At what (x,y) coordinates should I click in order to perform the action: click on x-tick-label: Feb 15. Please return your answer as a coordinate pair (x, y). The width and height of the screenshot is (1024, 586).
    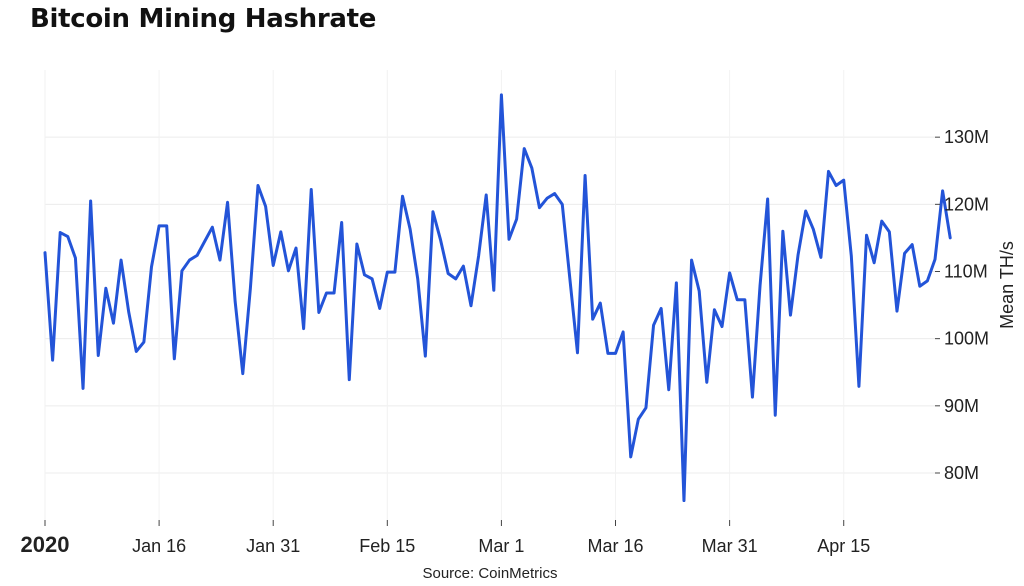
    Looking at the image, I should click on (387, 546).